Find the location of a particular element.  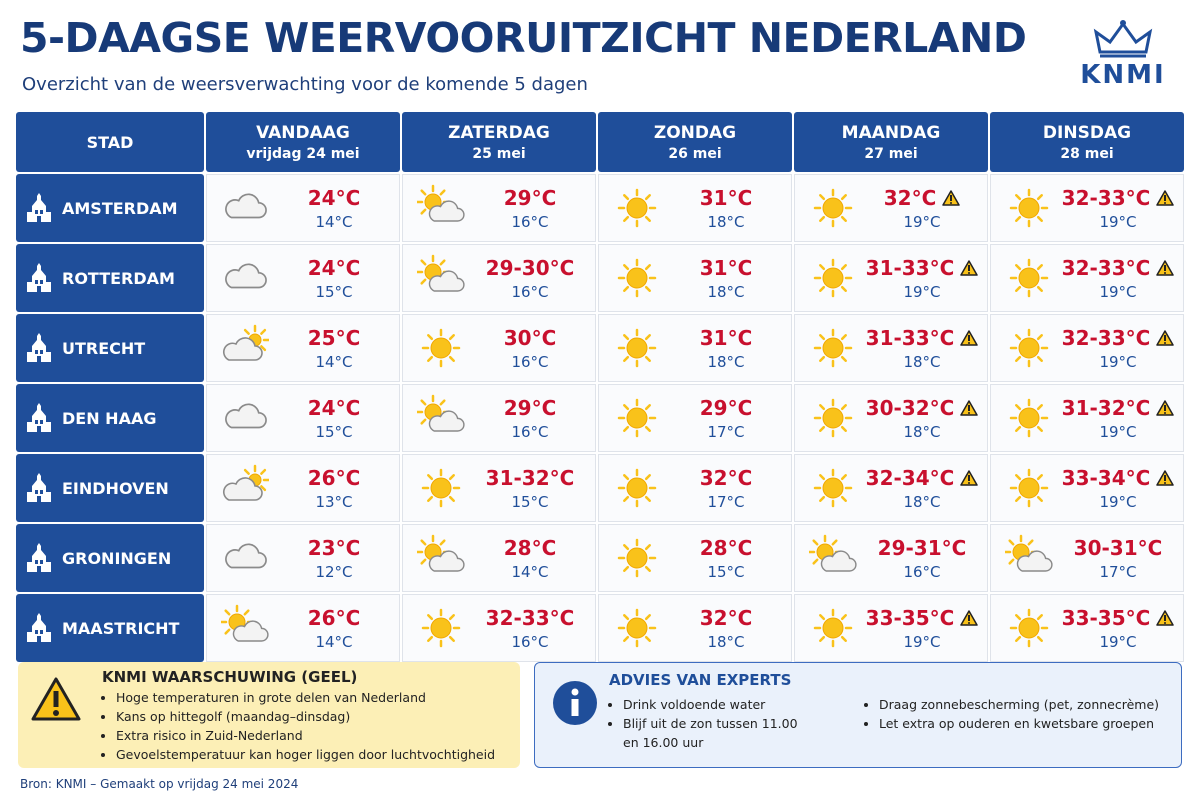

temps: 30-32°C 18°C is located at coordinates (922, 418).